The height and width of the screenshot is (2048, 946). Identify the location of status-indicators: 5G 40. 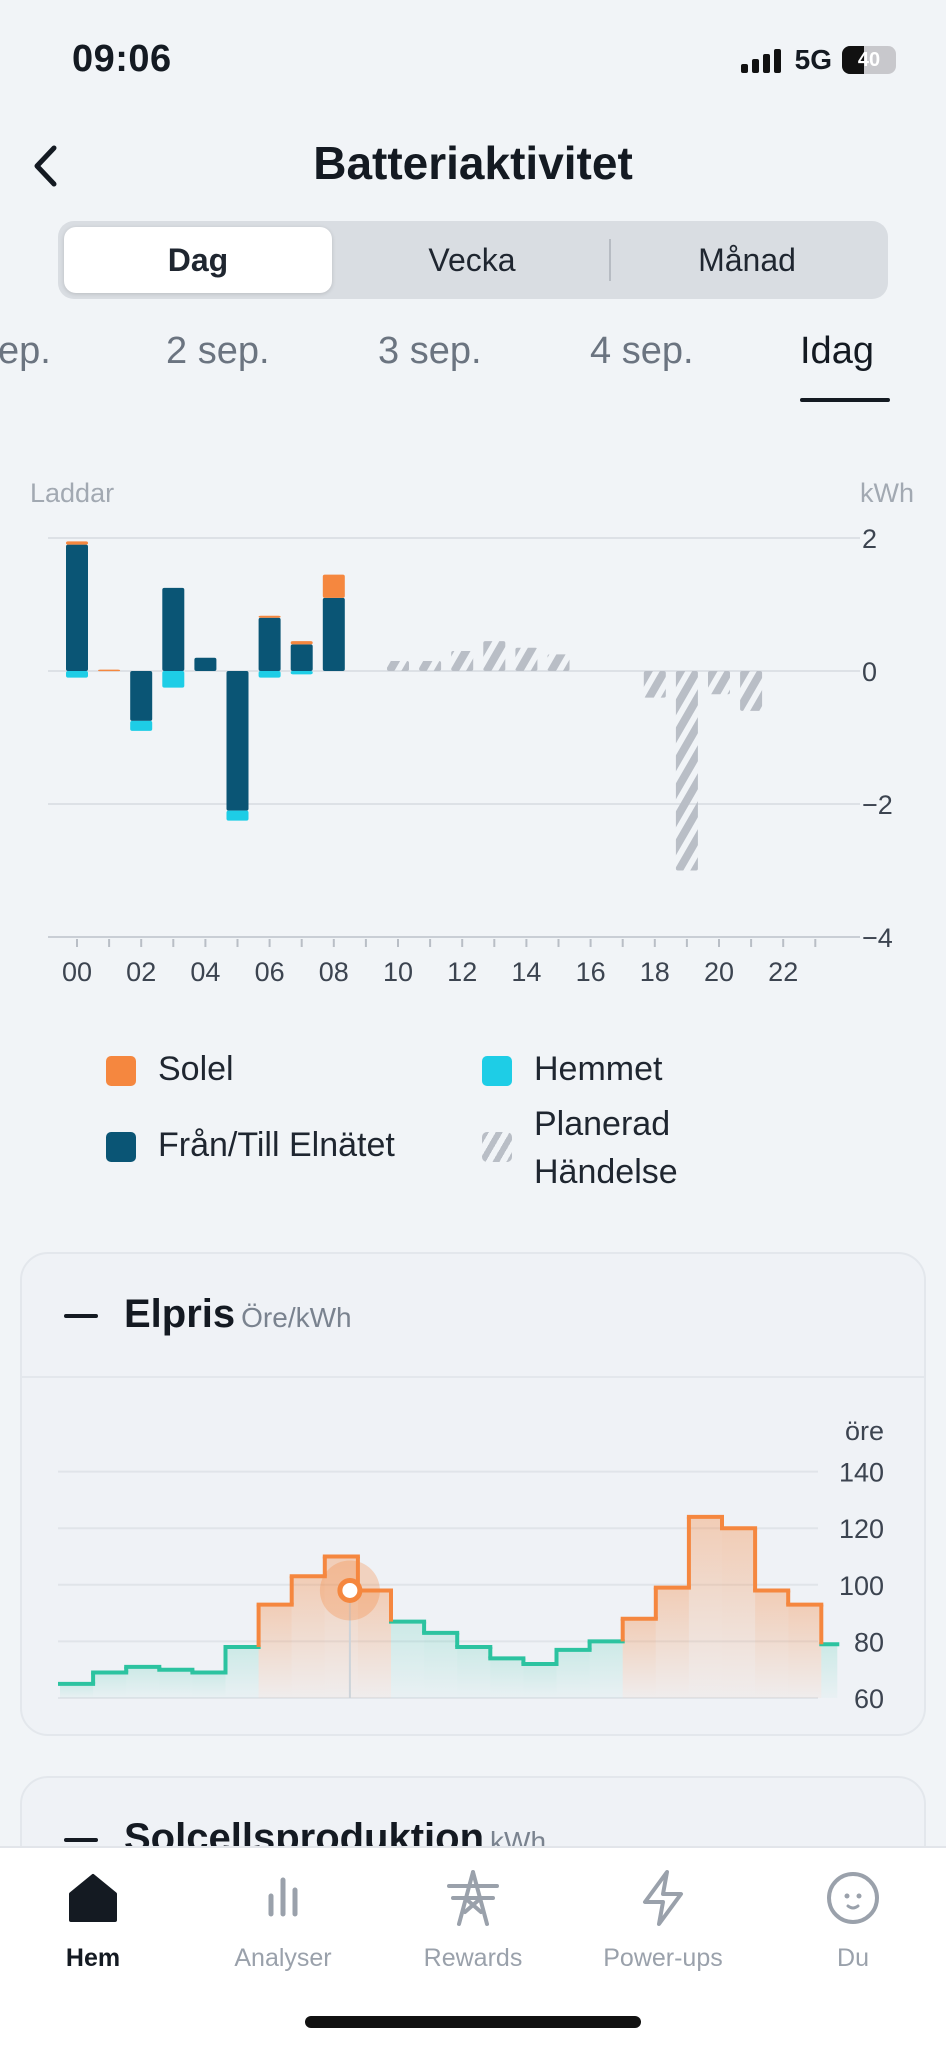
(818, 60).